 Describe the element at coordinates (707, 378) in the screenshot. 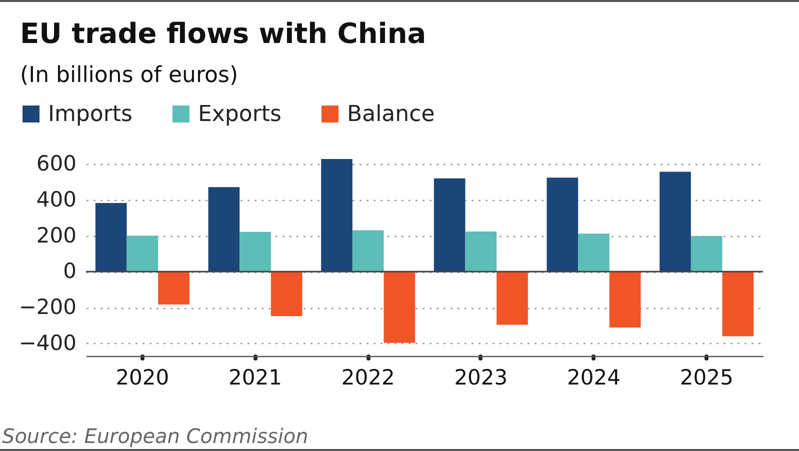

I see `x-tick-label: 2025` at that location.